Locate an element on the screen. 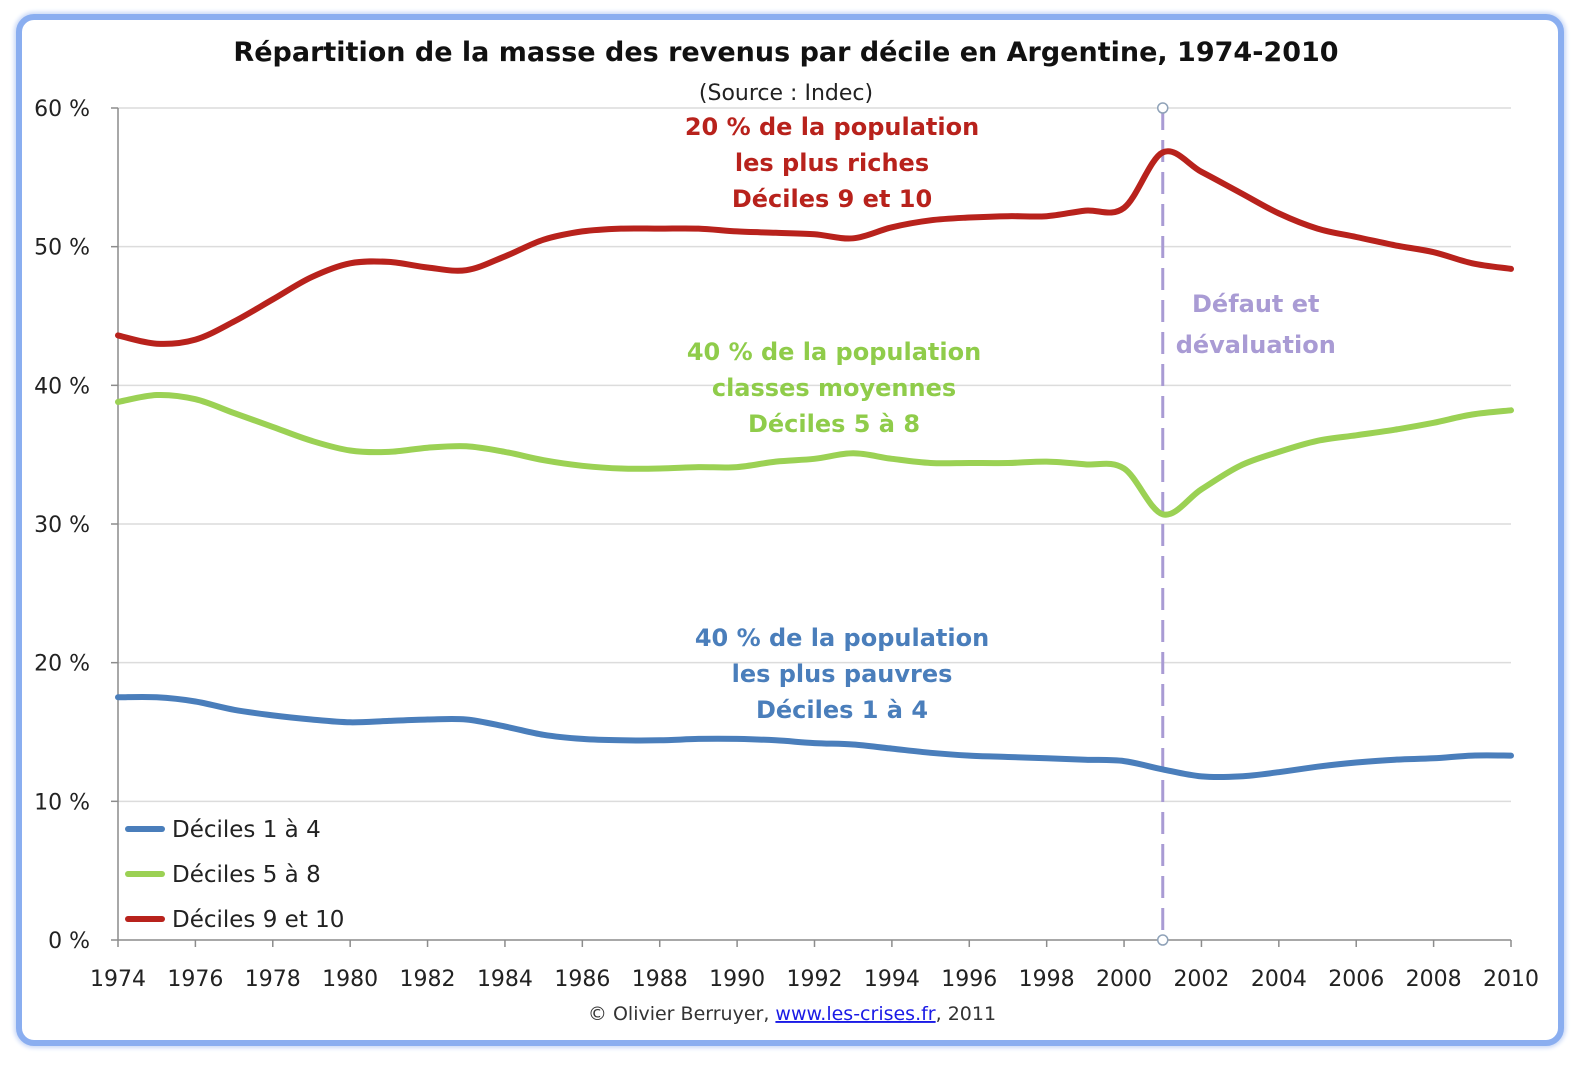  x-tick-label: 2006 is located at coordinates (1356, 979).